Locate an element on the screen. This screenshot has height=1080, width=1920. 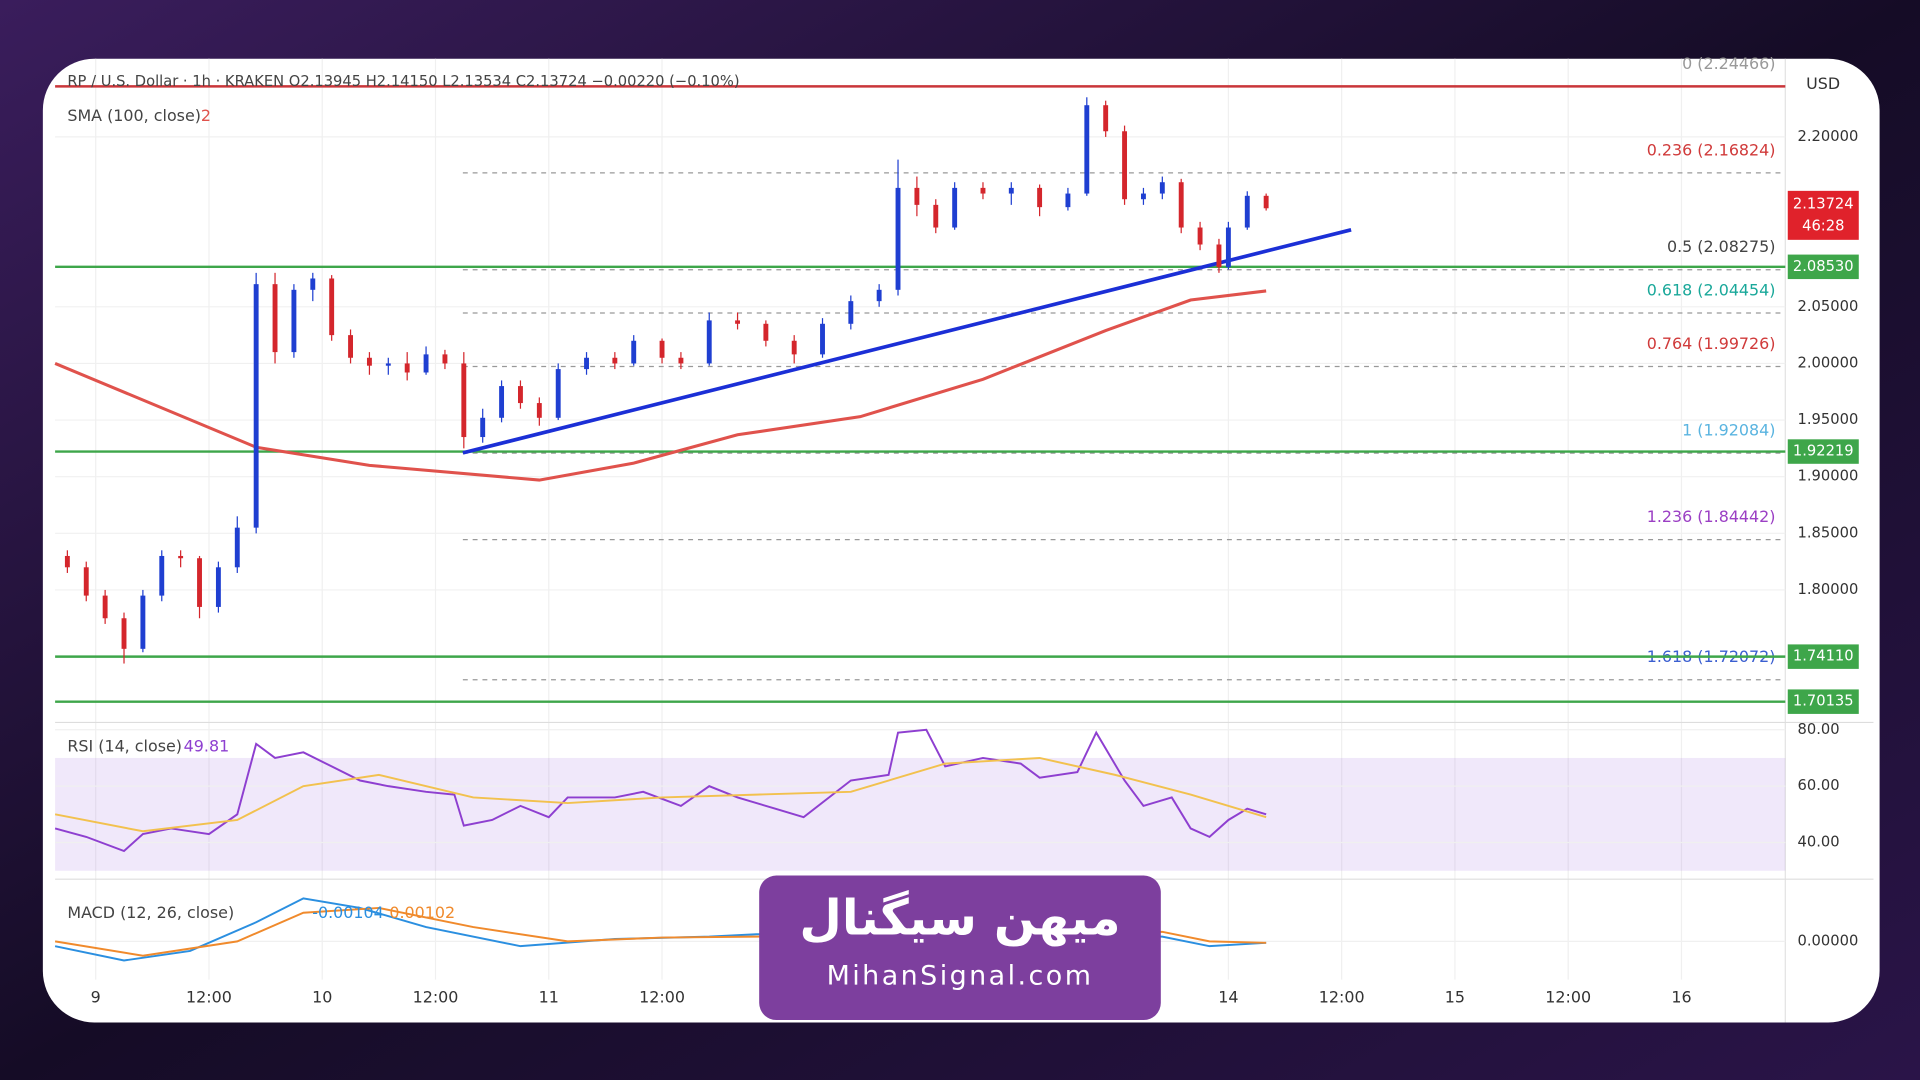
fib-label: 0.5 (2.08275) is located at coordinates (1721, 246).